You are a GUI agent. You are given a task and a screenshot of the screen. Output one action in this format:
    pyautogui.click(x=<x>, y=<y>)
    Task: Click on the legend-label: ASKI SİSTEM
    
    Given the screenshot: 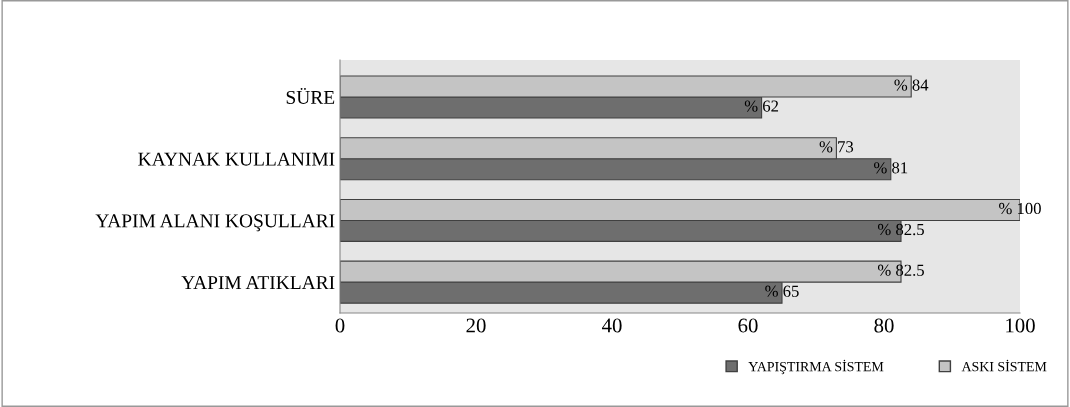 What is the action you would take?
    pyautogui.click(x=1004, y=365)
    